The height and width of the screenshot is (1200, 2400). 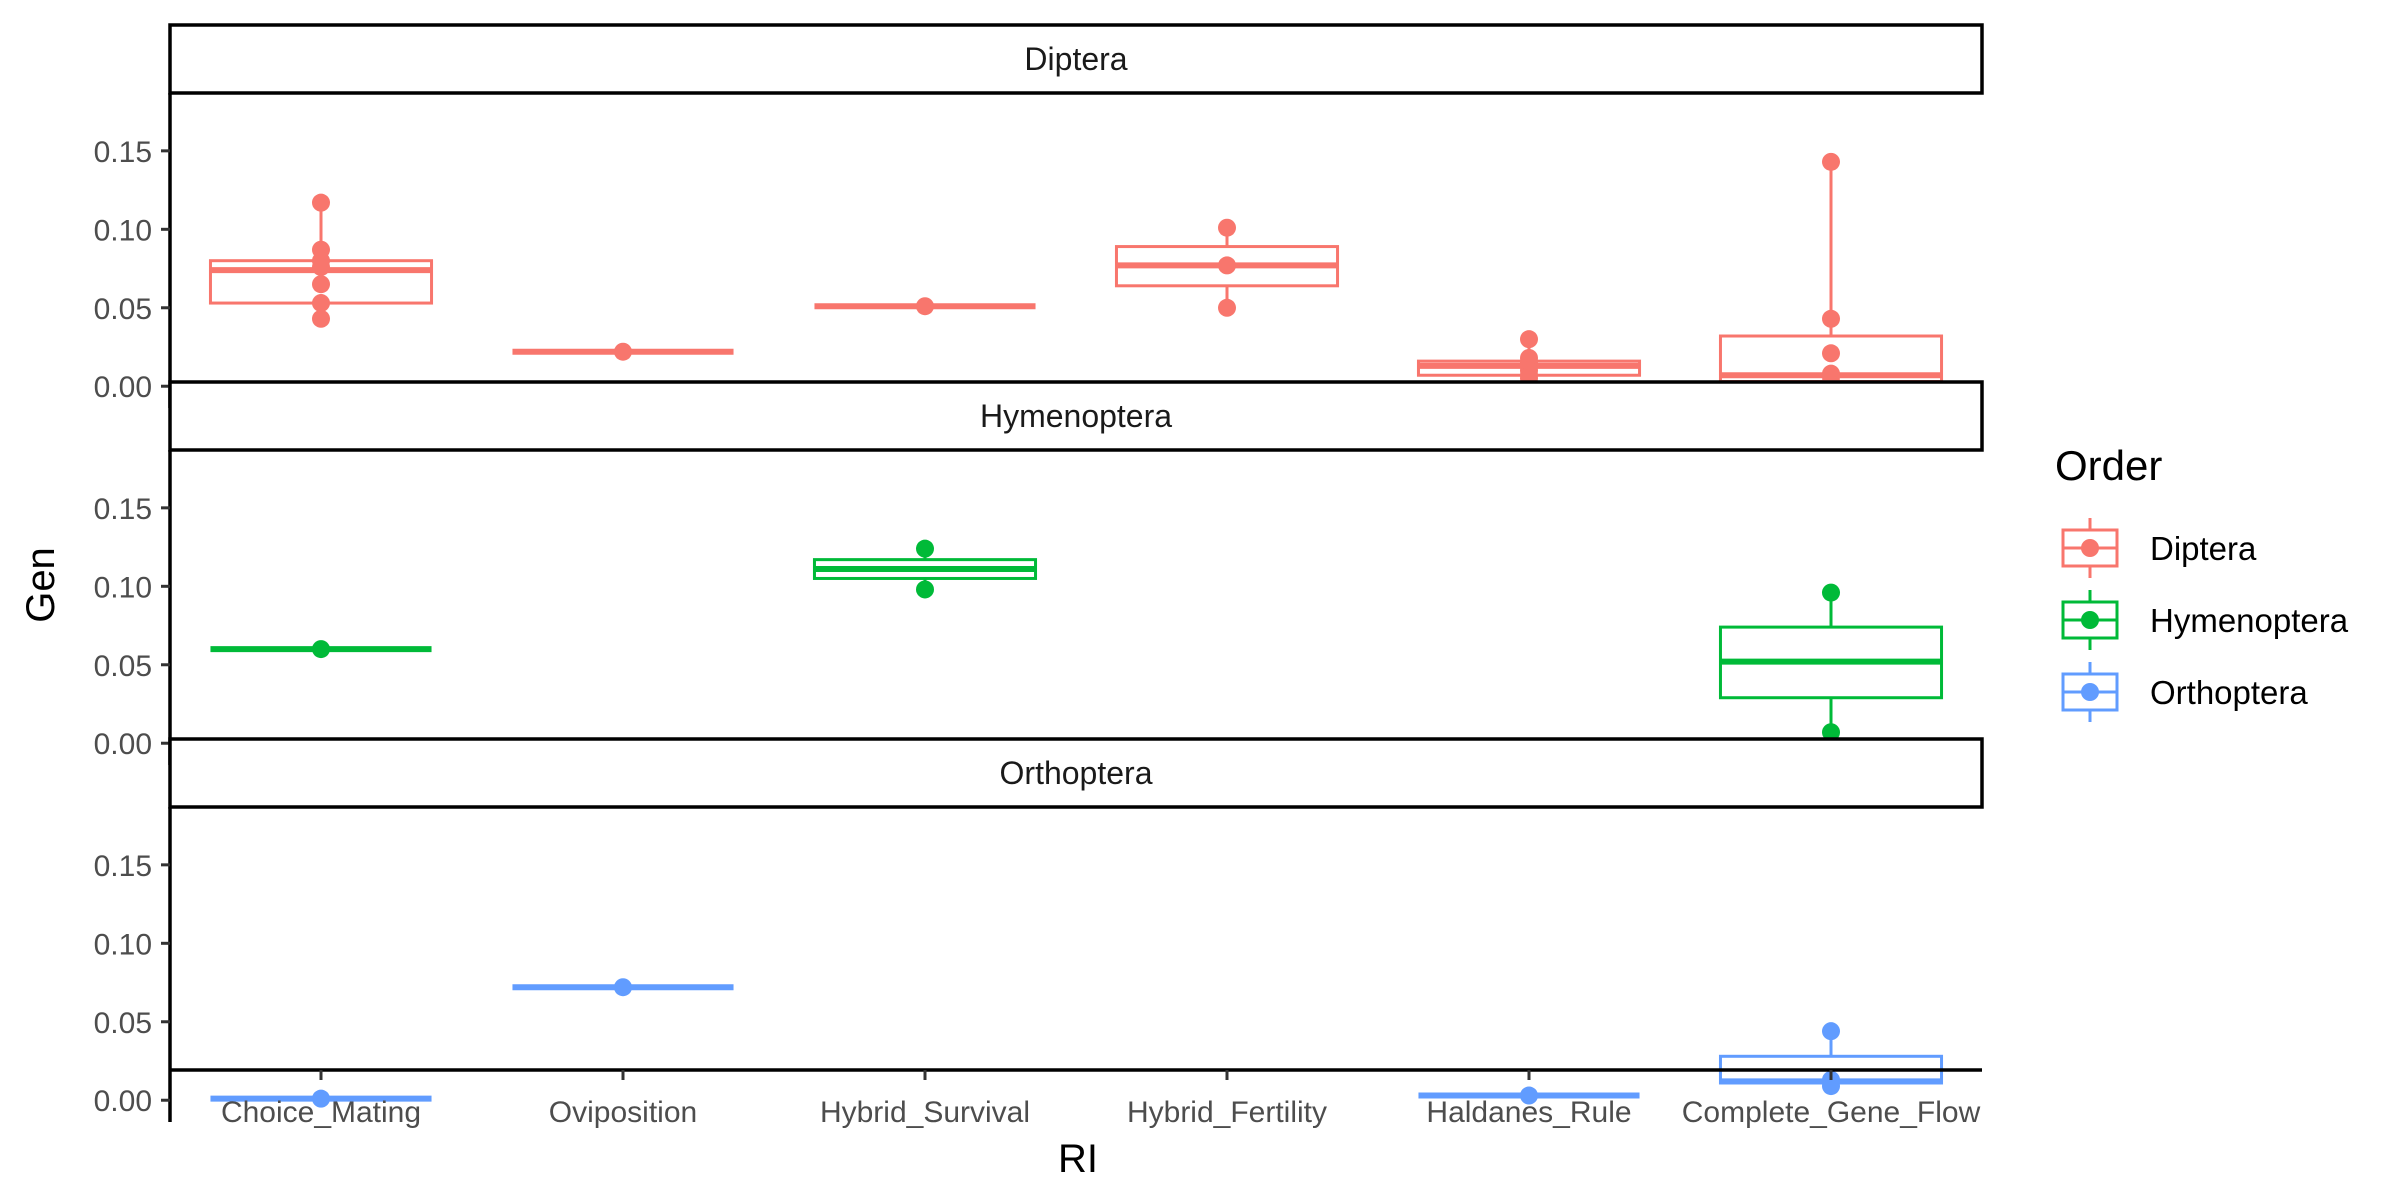 I want to click on x-tick-label: Choice_Mating, so click(x=321, y=1112).